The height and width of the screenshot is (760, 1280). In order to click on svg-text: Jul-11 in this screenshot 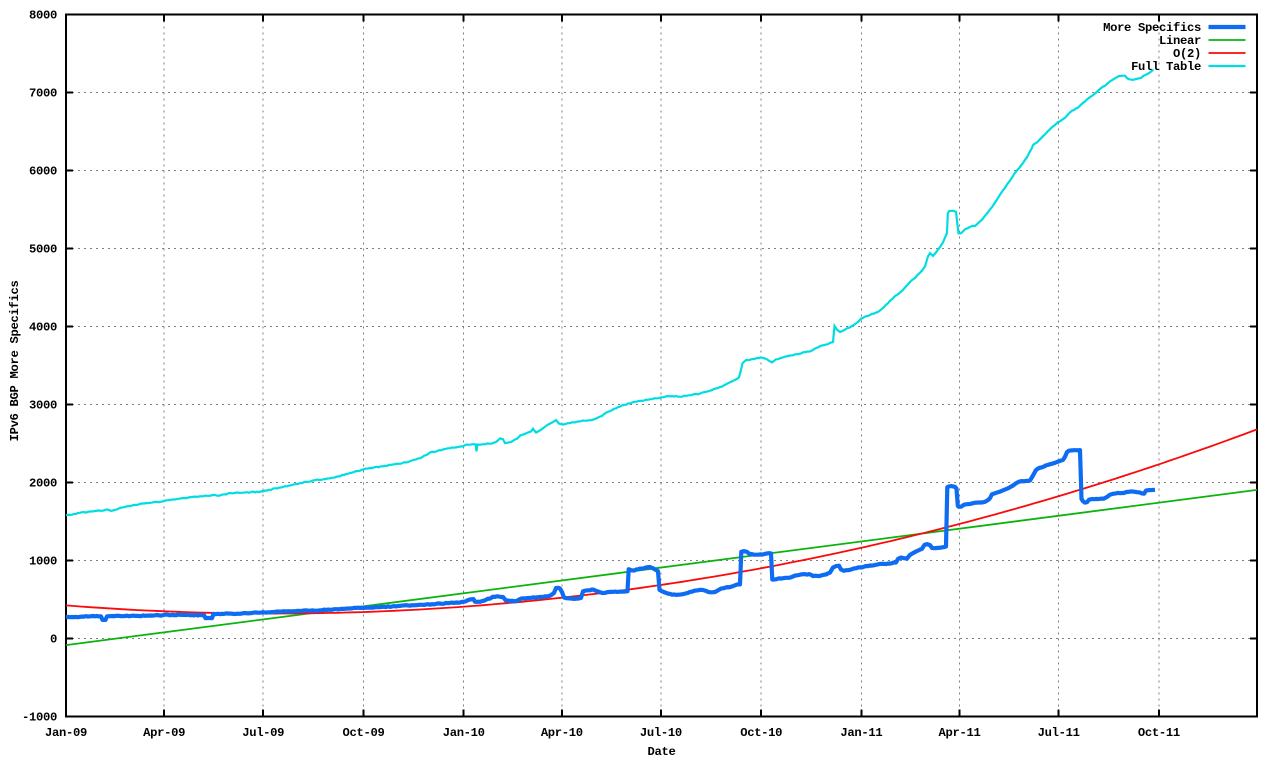, I will do `click(1059, 733)`.